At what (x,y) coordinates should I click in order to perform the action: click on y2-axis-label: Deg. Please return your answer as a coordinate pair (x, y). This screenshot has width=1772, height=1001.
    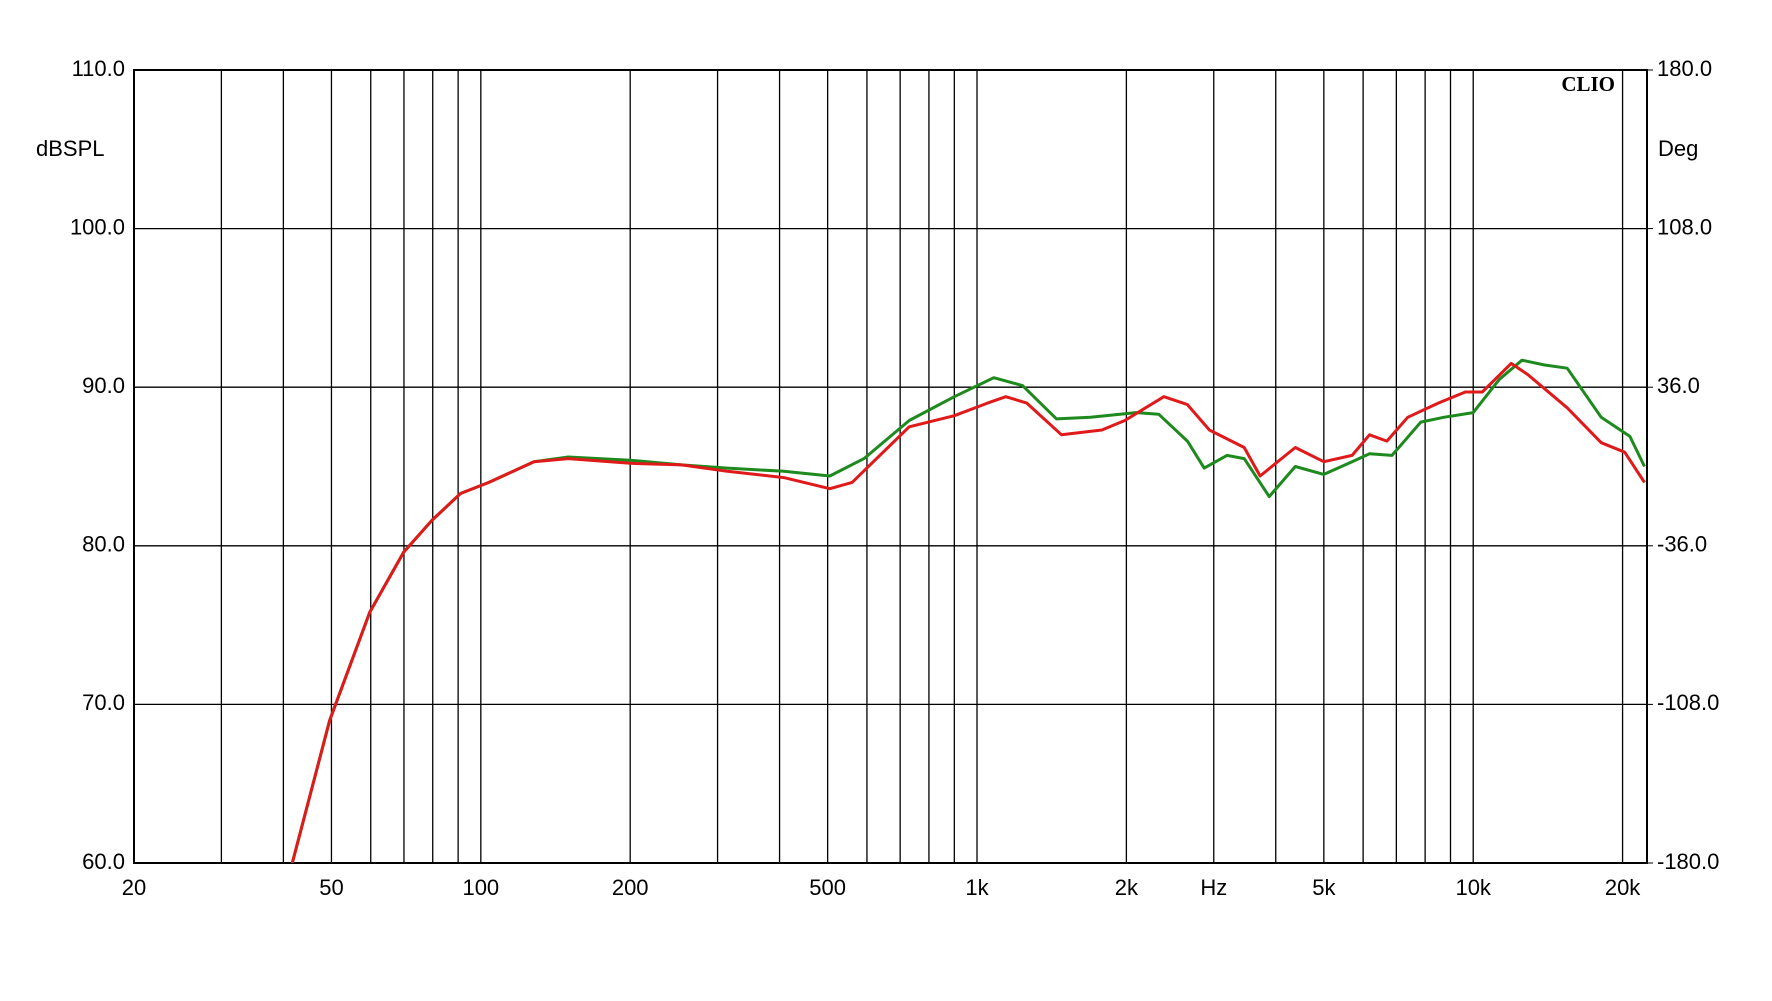
    Looking at the image, I should click on (1678, 148).